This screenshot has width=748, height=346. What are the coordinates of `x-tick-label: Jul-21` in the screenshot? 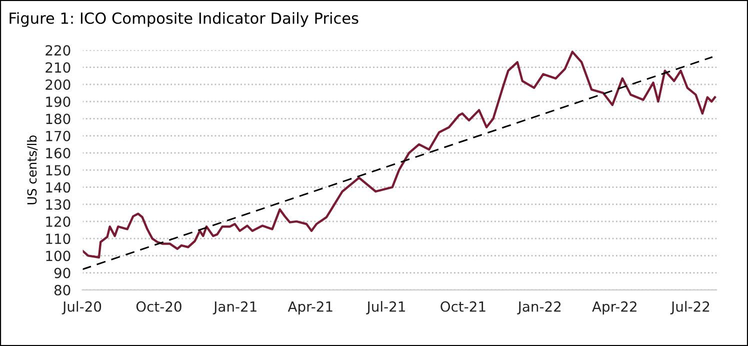 It's located at (385, 307).